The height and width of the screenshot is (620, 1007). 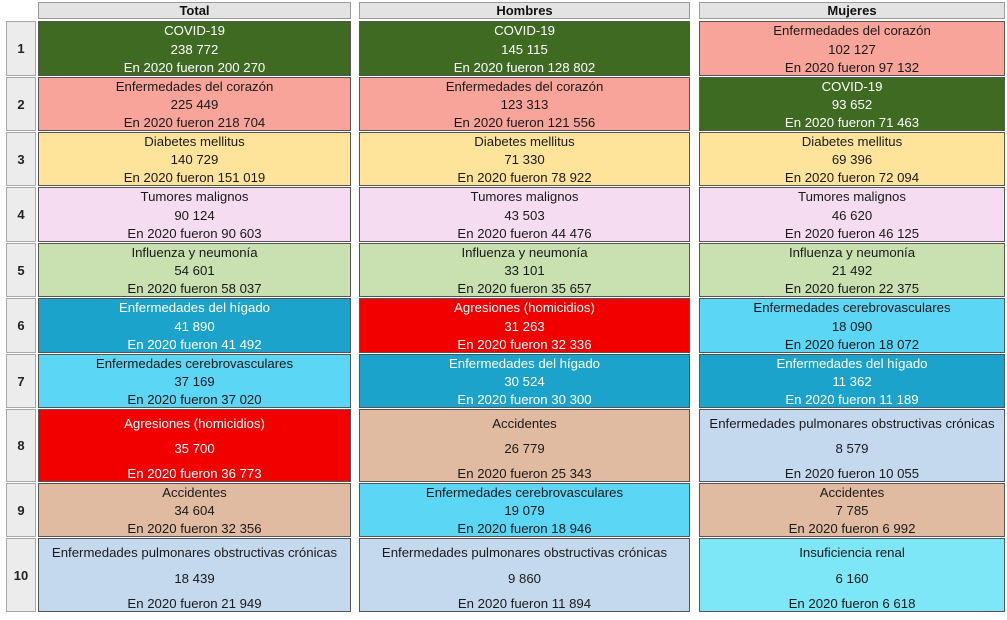 I want to click on death-count: 8 579, so click(x=852, y=448).